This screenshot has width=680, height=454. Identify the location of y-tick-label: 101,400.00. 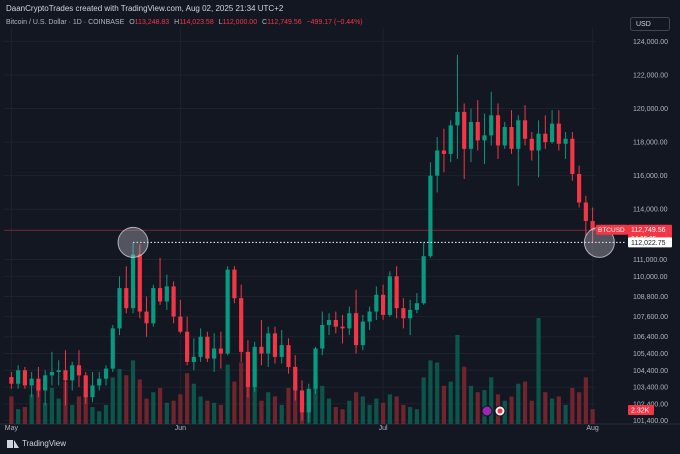
(650, 421).